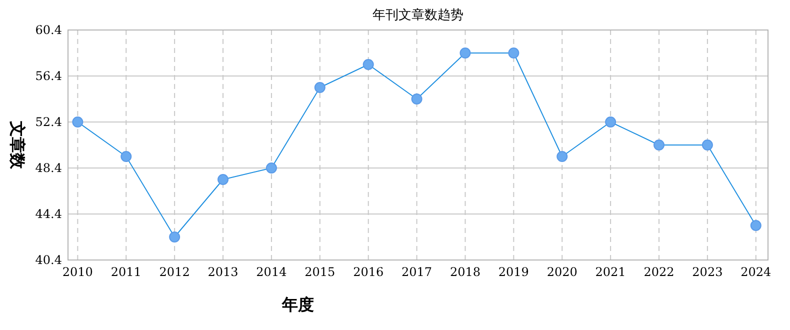  What do you see at coordinates (297, 304) in the screenshot?
I see `x-axis-title: 年度` at bounding box center [297, 304].